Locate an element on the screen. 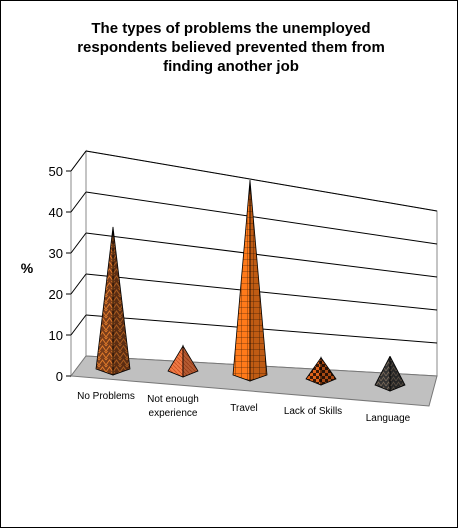 This screenshot has height=528, width=458. category-label: experience is located at coordinates (173, 413).